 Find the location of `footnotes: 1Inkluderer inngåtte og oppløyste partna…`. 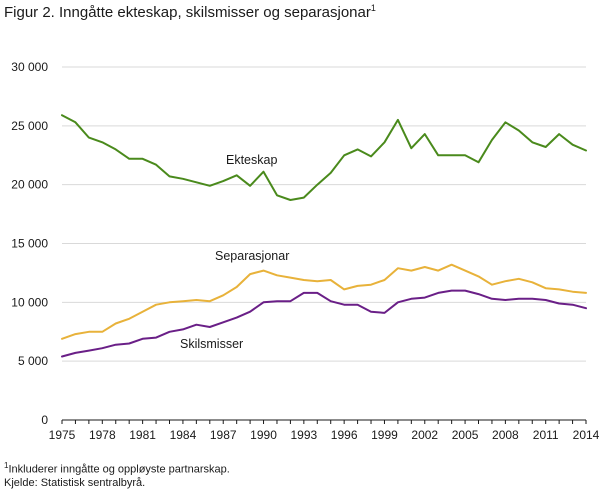

footnotes: 1Inkluderer inngåtte og oppløyste partna… is located at coordinates (117, 474).